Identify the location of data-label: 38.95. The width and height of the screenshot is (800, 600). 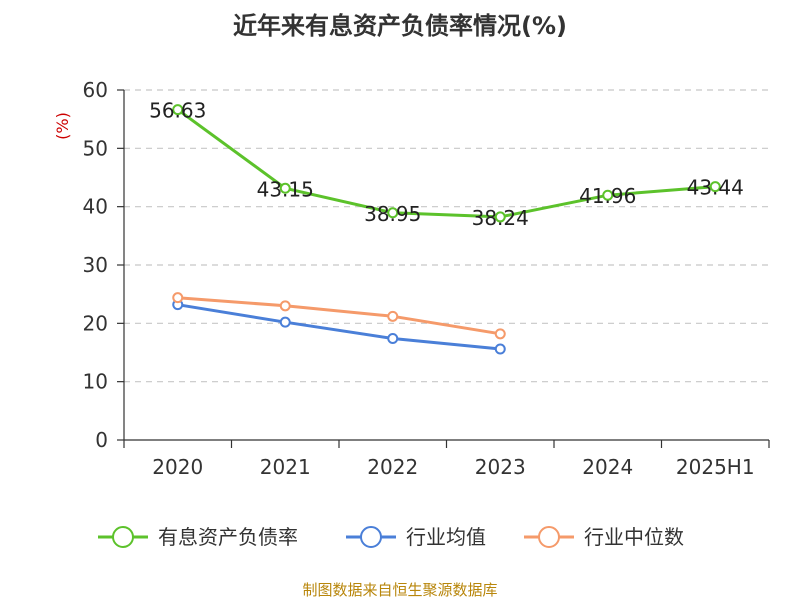
(392, 214).